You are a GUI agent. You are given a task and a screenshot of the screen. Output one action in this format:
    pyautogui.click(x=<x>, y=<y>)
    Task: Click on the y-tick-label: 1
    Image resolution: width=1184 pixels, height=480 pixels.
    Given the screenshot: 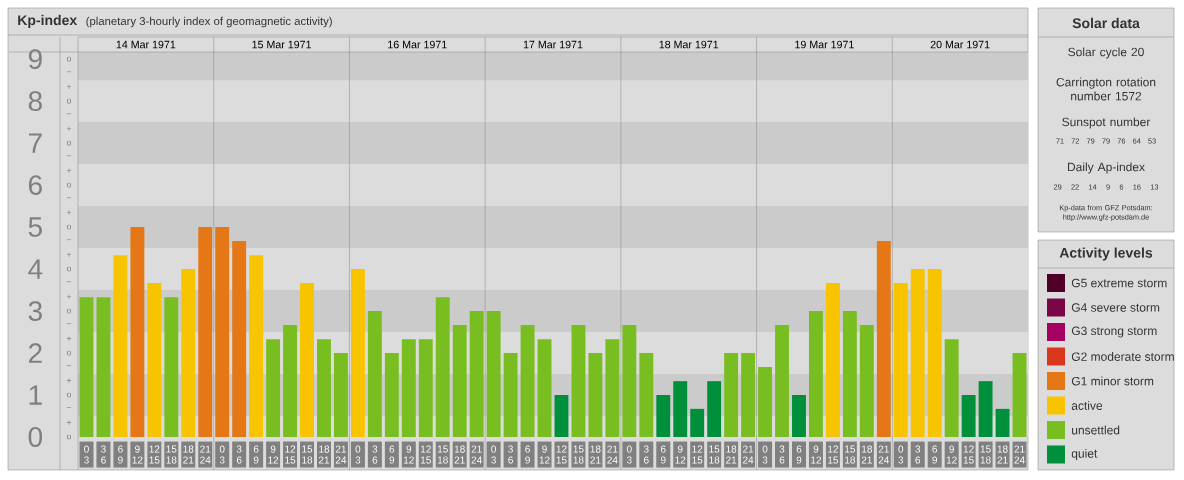 What is the action you would take?
    pyautogui.click(x=35, y=395)
    